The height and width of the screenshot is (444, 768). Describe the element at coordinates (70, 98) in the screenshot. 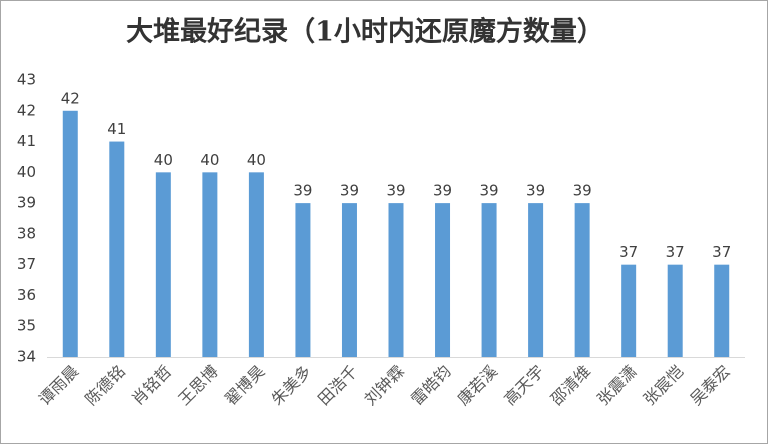

I see `value-label: 42` at that location.